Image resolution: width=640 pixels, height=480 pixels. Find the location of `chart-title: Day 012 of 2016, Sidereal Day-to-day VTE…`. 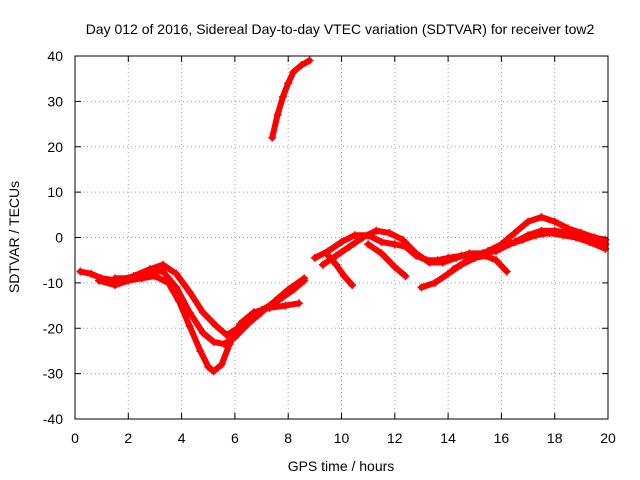

chart-title: Day 012 of 2016, Sidereal Day-to-day VTE… is located at coordinates (340, 29).